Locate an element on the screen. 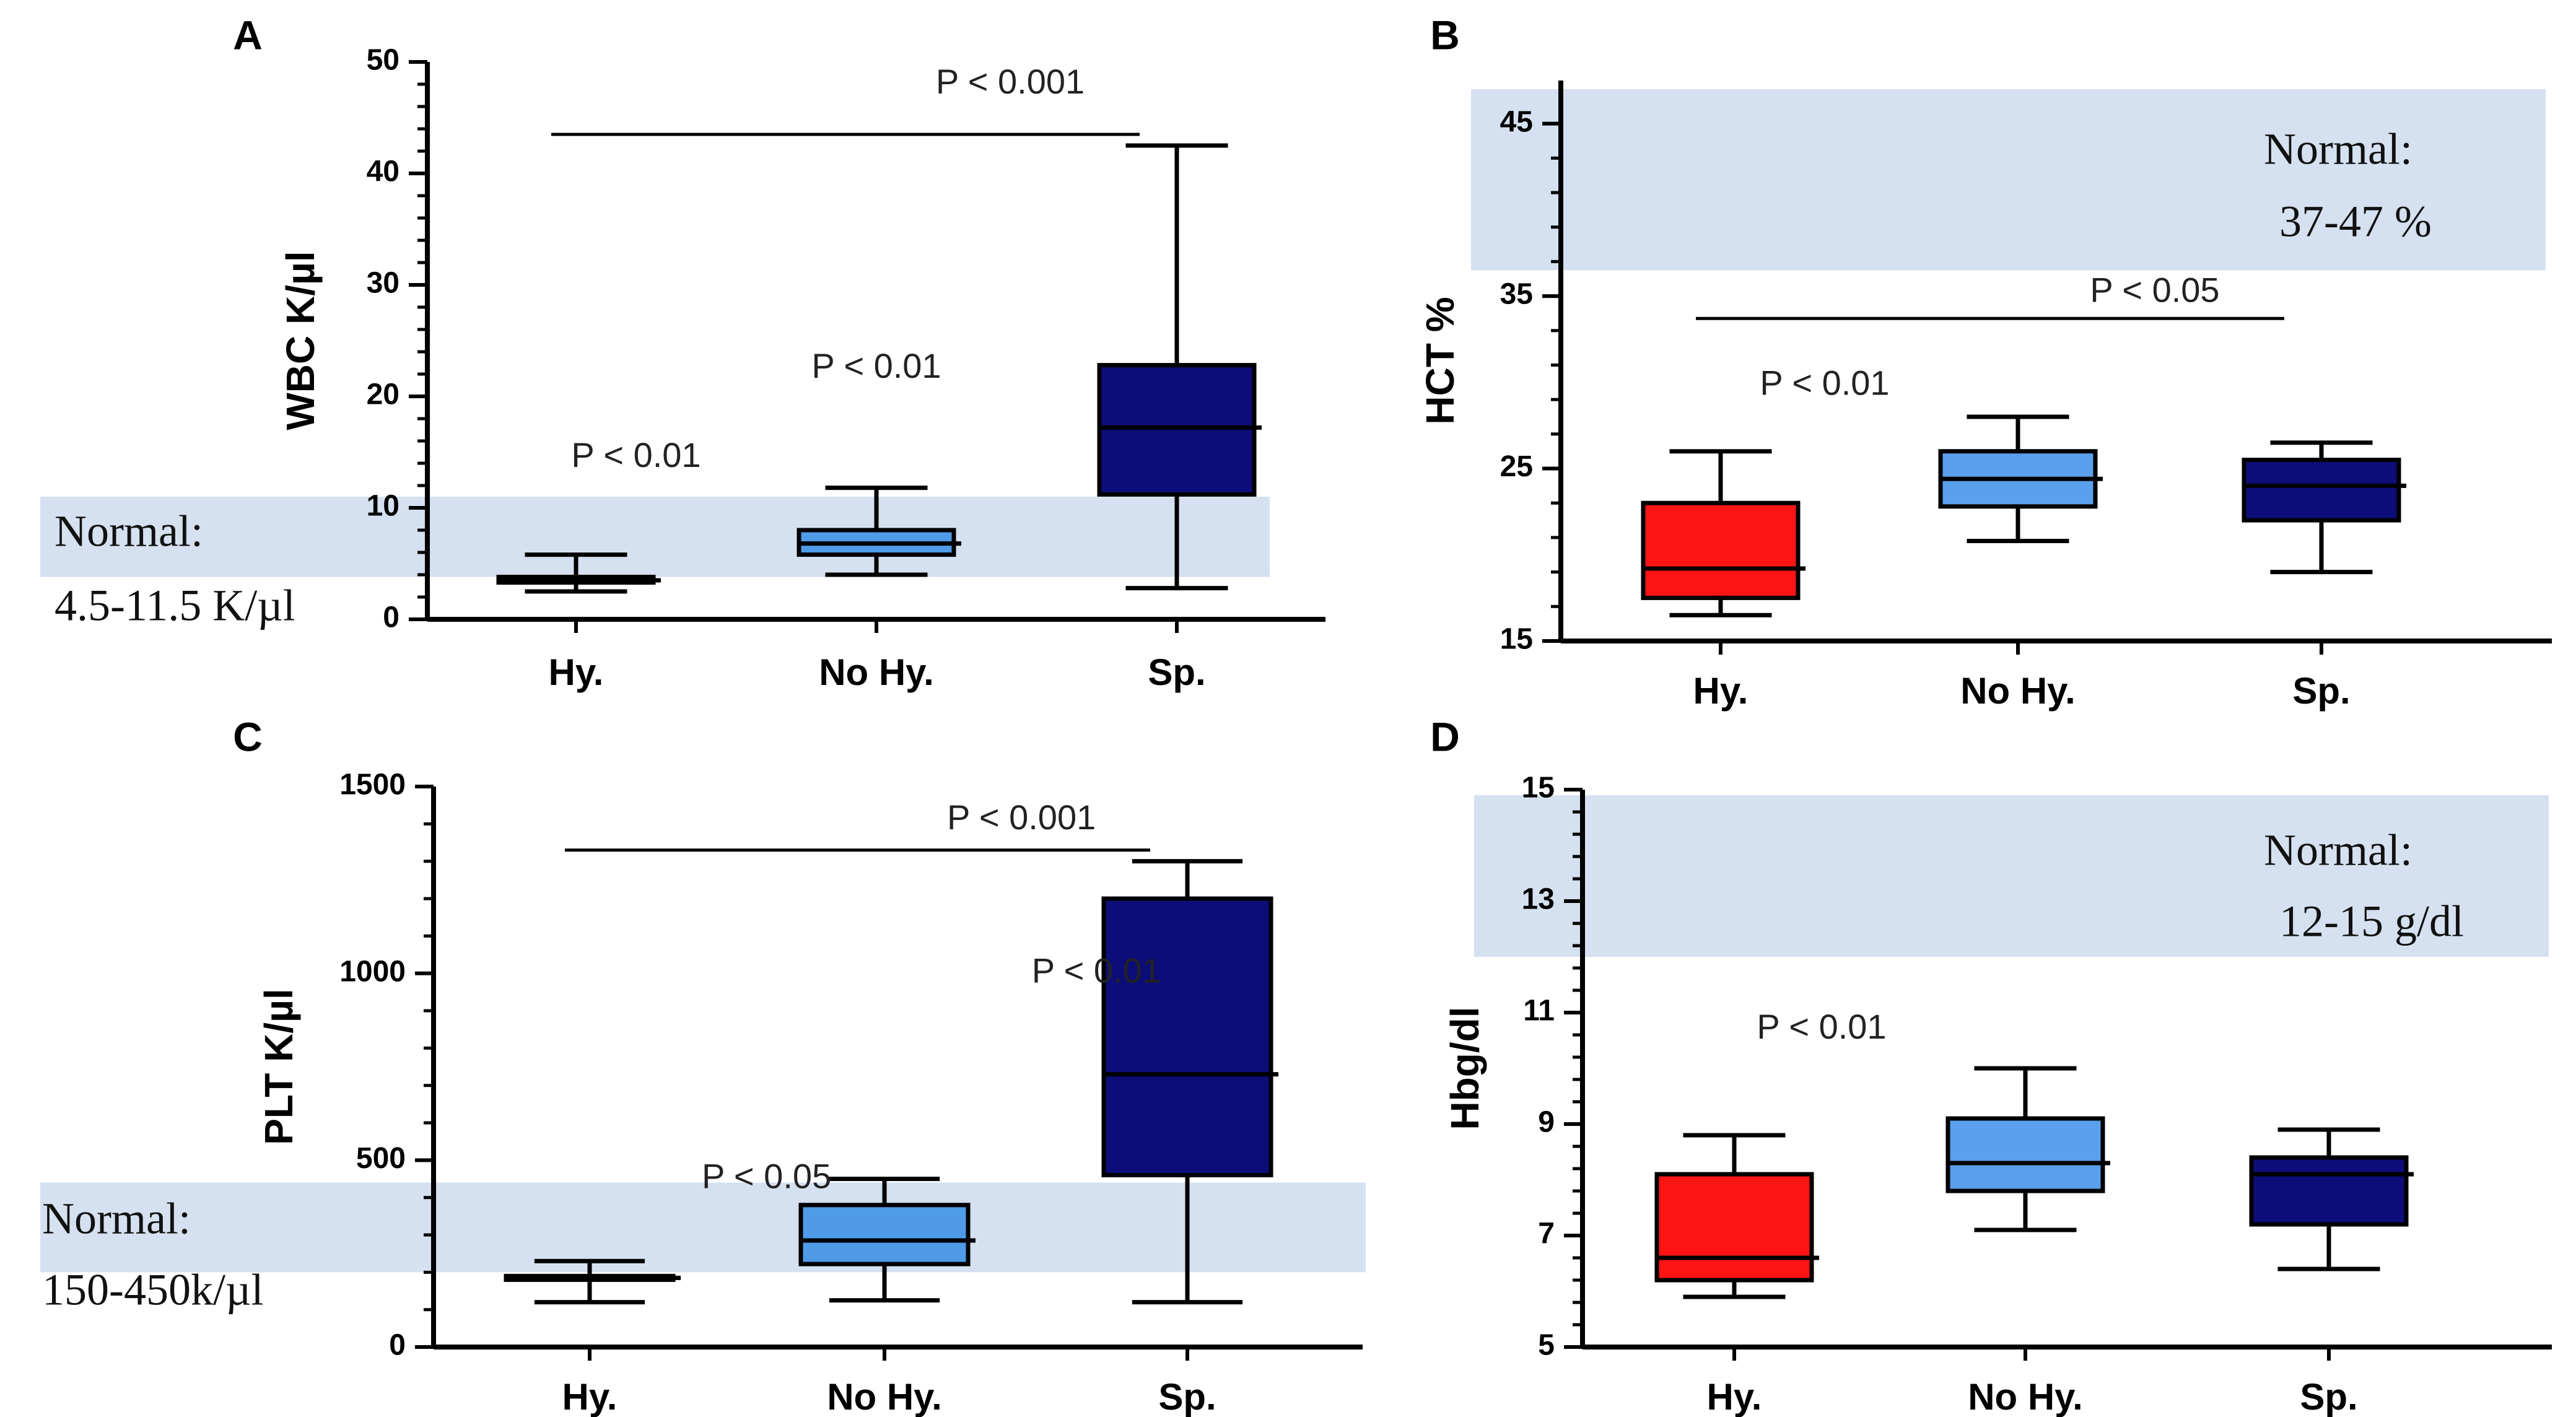 The width and height of the screenshot is (2576, 1417). panel-a-y-tick-label: 40 is located at coordinates (383, 171).